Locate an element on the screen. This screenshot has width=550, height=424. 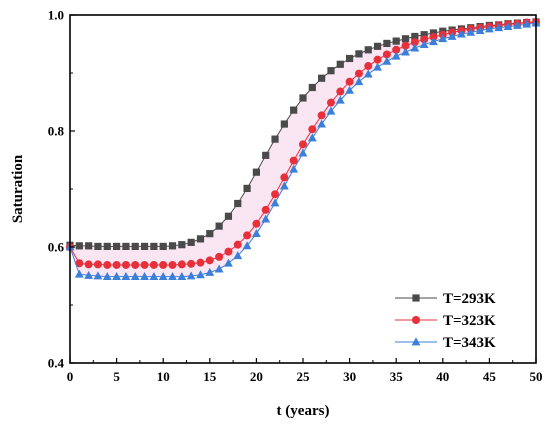
x-tick-label: 45 is located at coordinates (490, 376).